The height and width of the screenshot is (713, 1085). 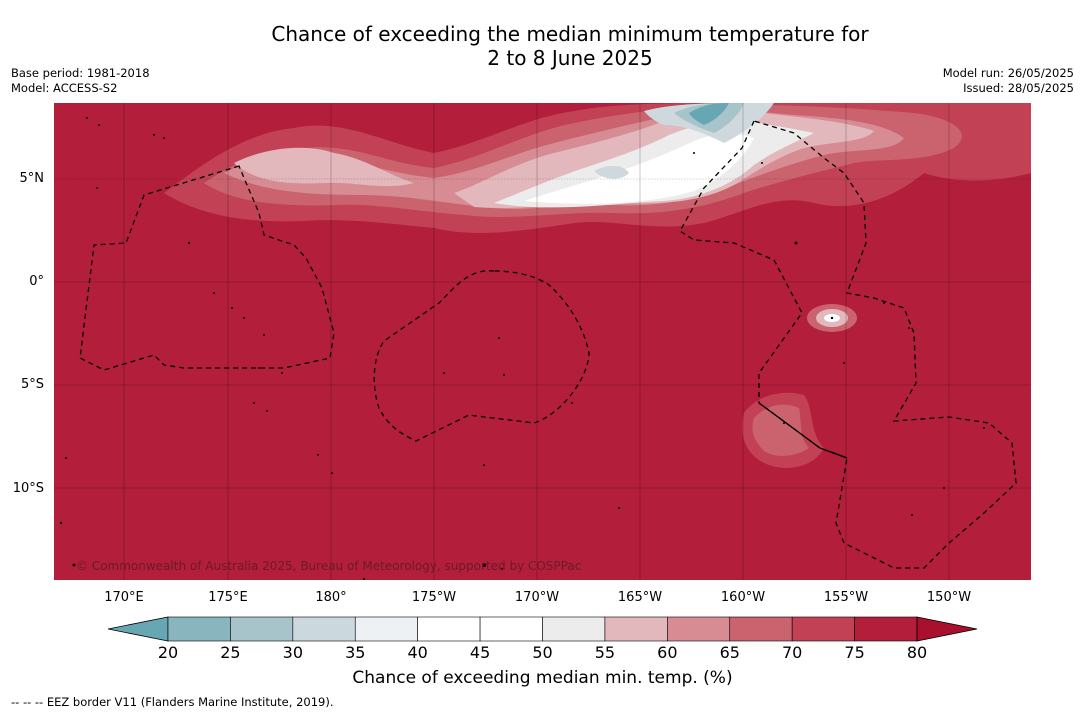 What do you see at coordinates (542, 652) in the screenshot?
I see `colorbar-tick: 50` at bounding box center [542, 652].